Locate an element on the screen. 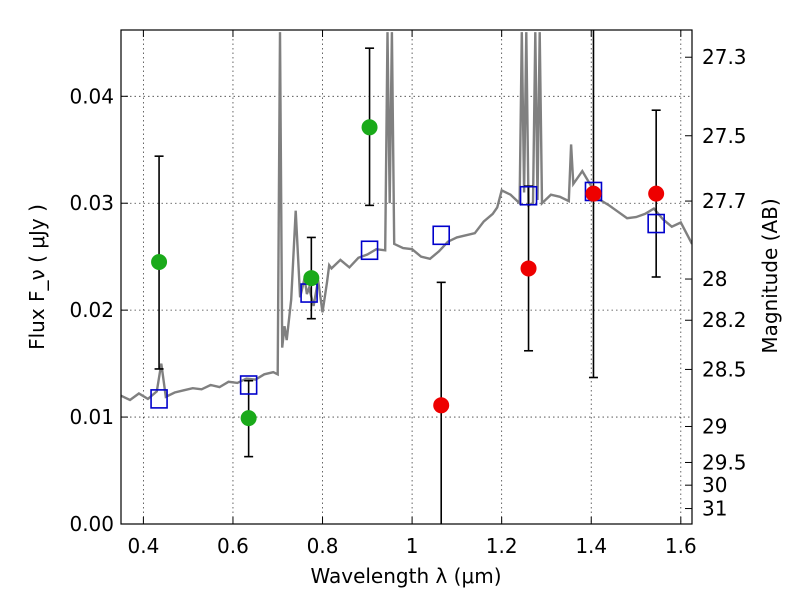  x-tick-label: 1 is located at coordinates (412, 546).